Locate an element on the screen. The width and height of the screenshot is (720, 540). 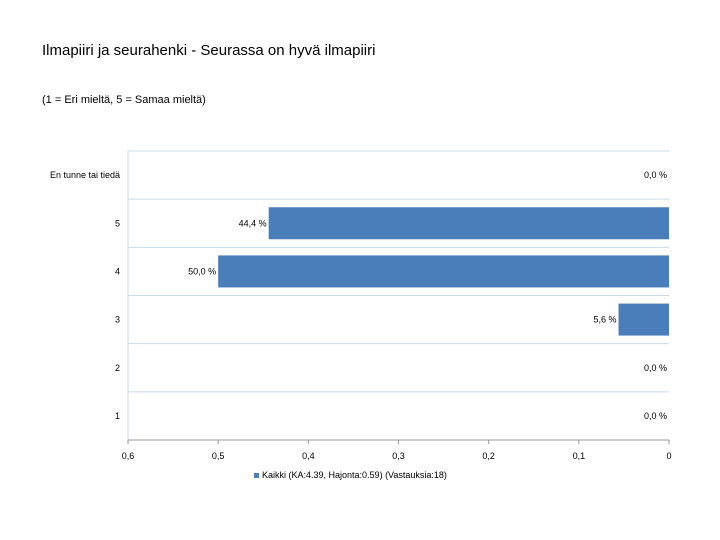
category-label: 5 is located at coordinates (117, 223).